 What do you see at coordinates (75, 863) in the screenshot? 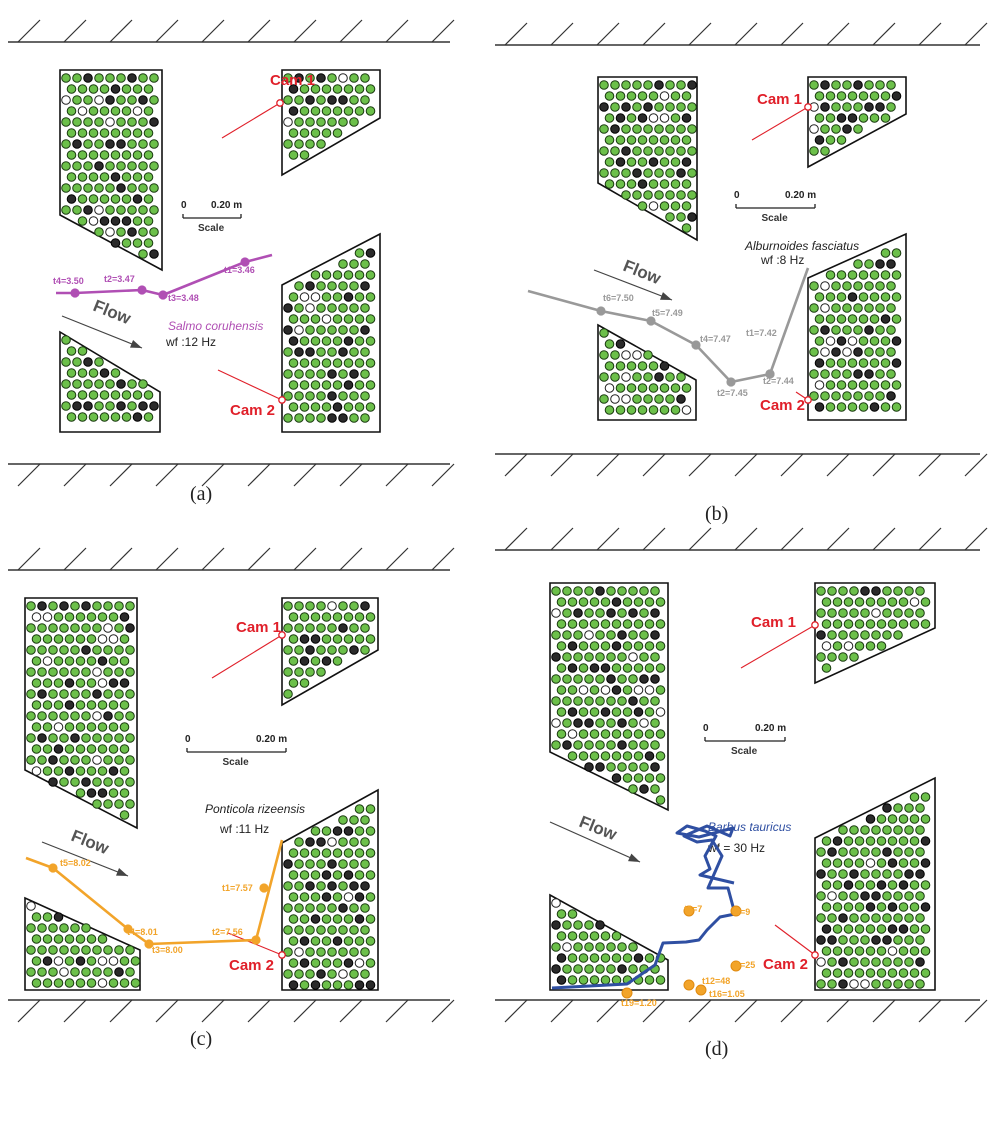
I see `trajectory-point-label: t5=8.02` at bounding box center [75, 863].